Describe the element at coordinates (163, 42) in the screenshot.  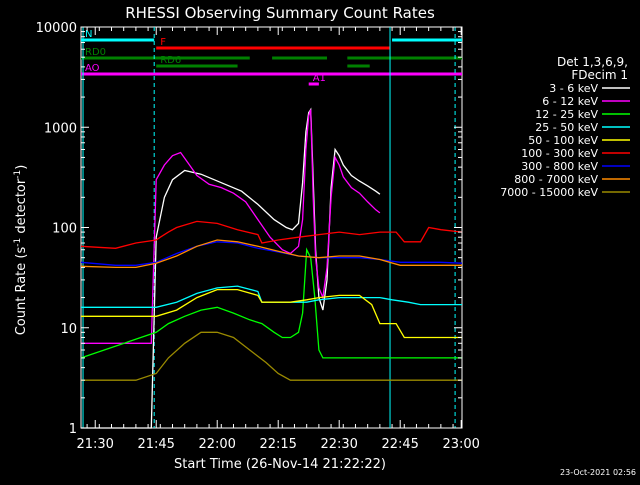
I see `status-bar-label: F` at that location.